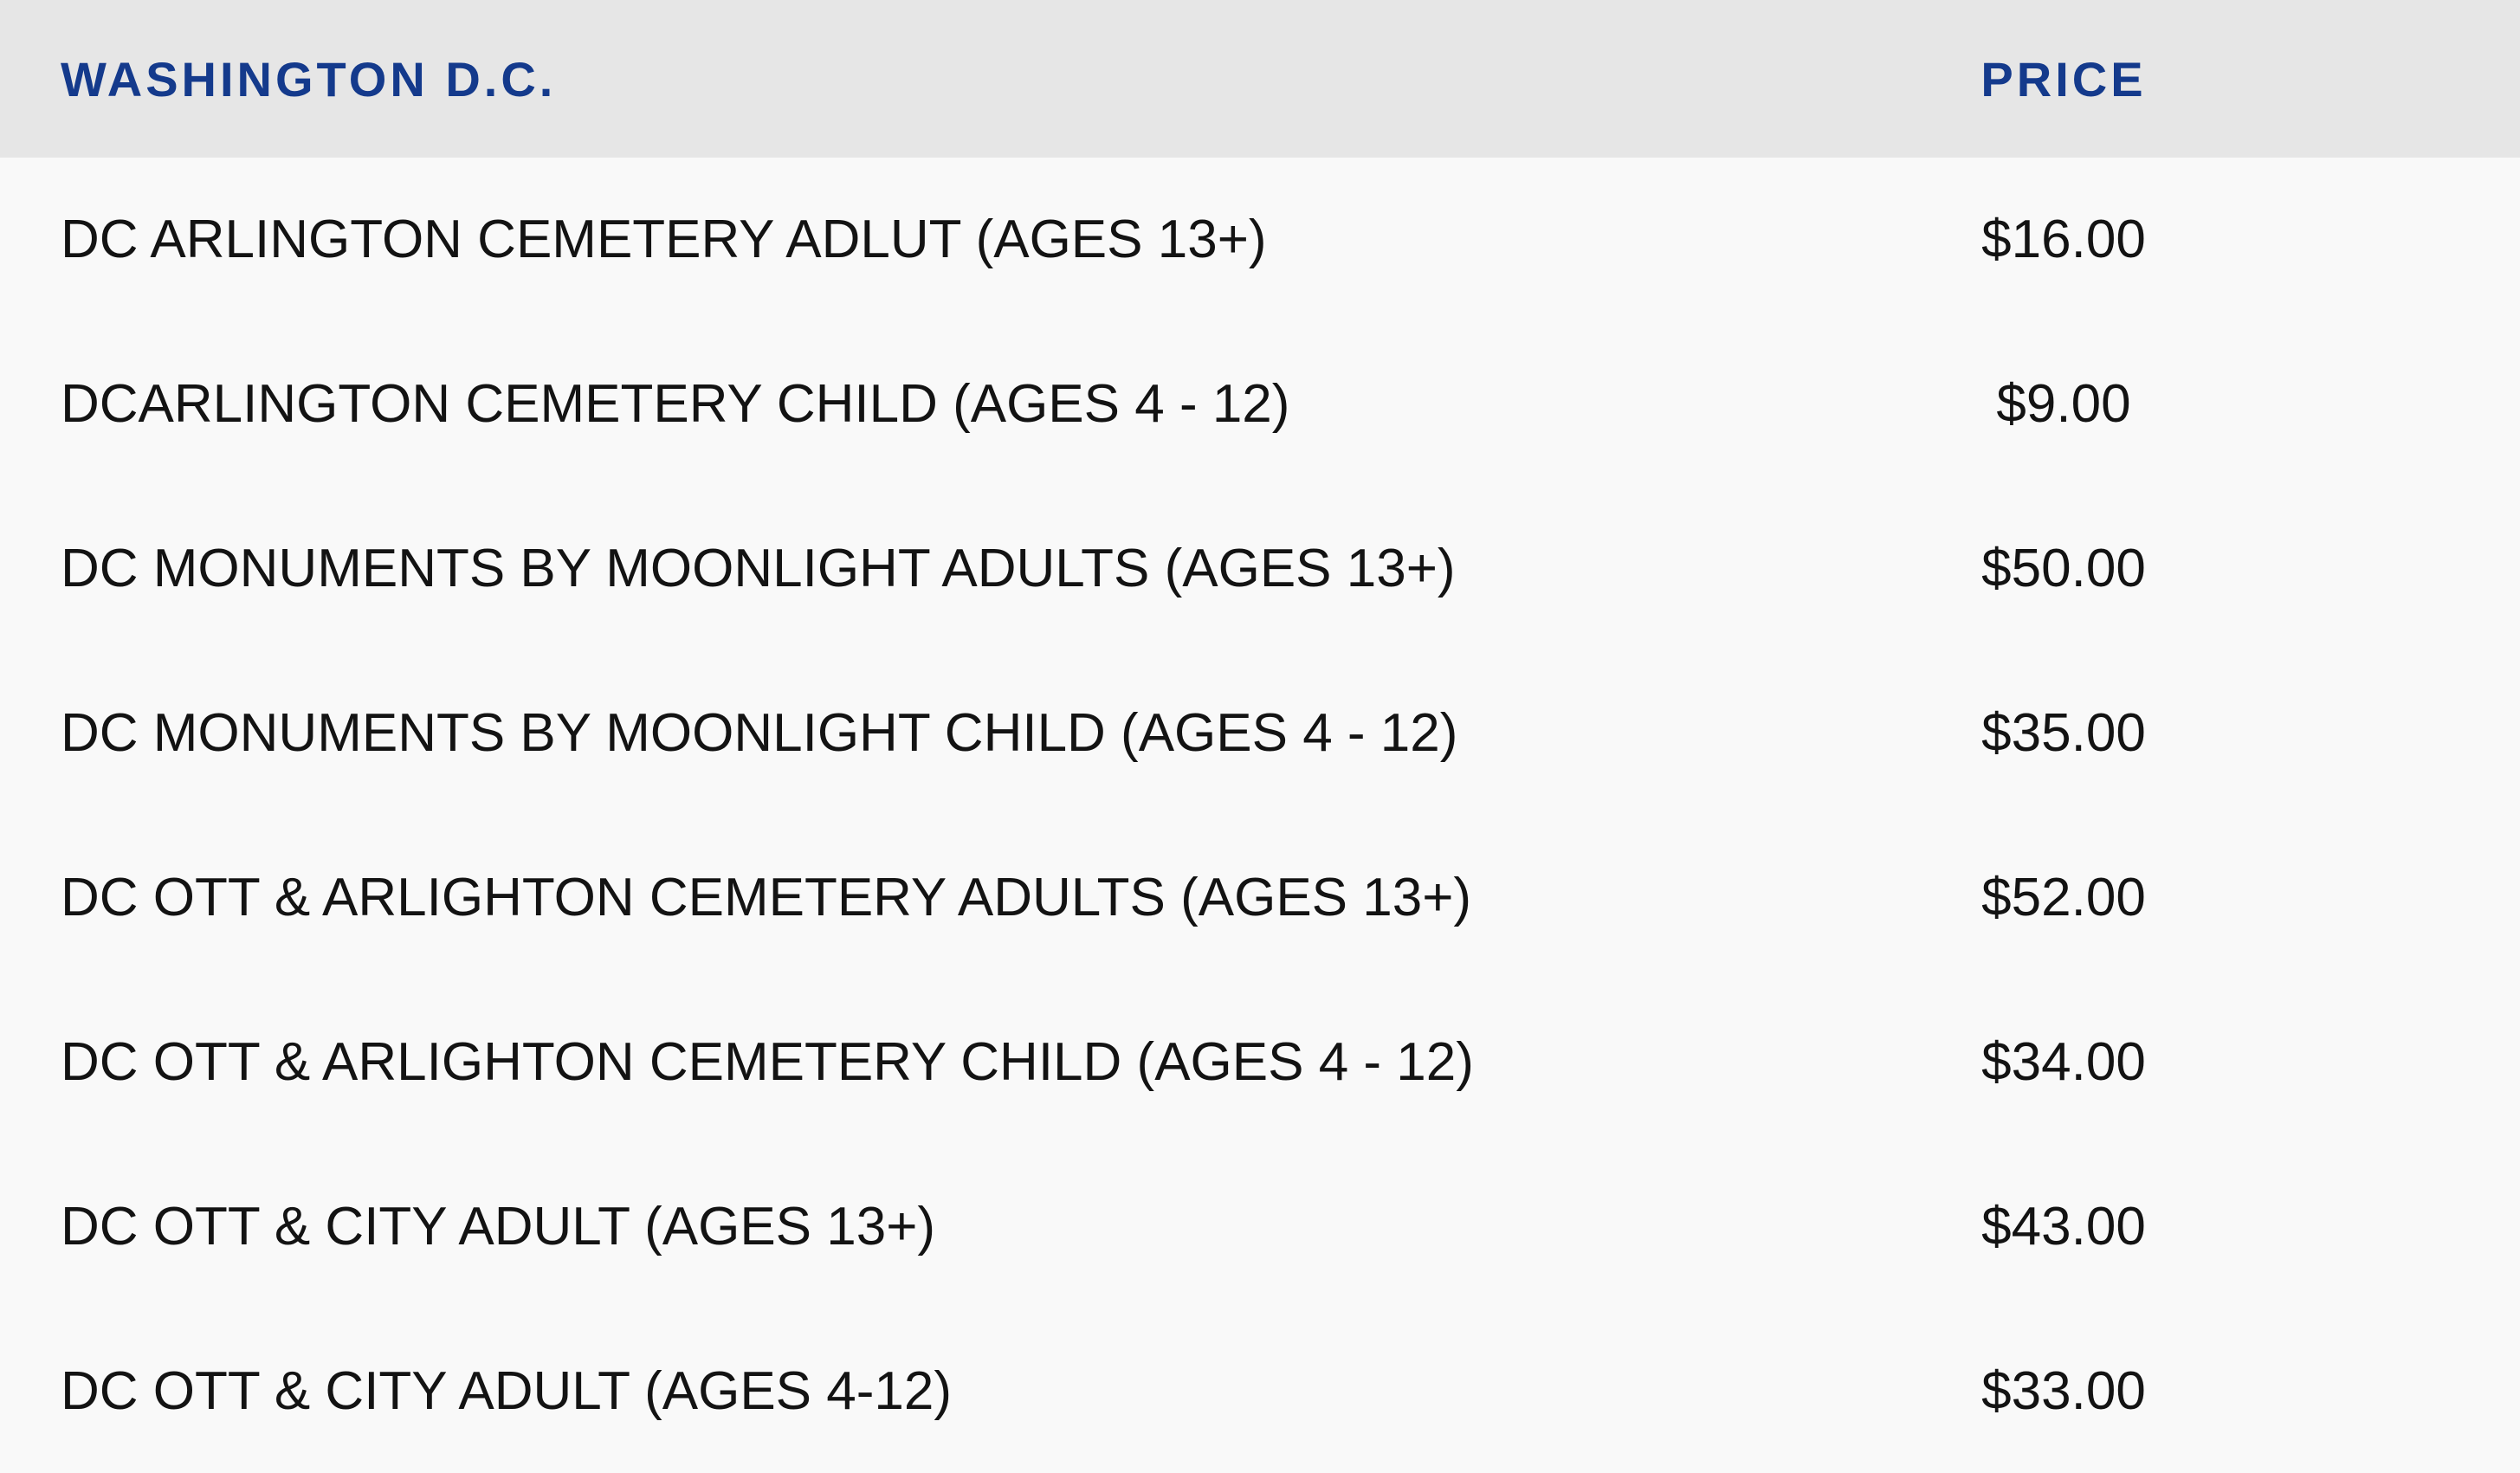 The height and width of the screenshot is (1473, 2520). Describe the element at coordinates (309, 79) in the screenshot. I see `column-header-washington-dc: WASHINGTON D.C.` at that location.